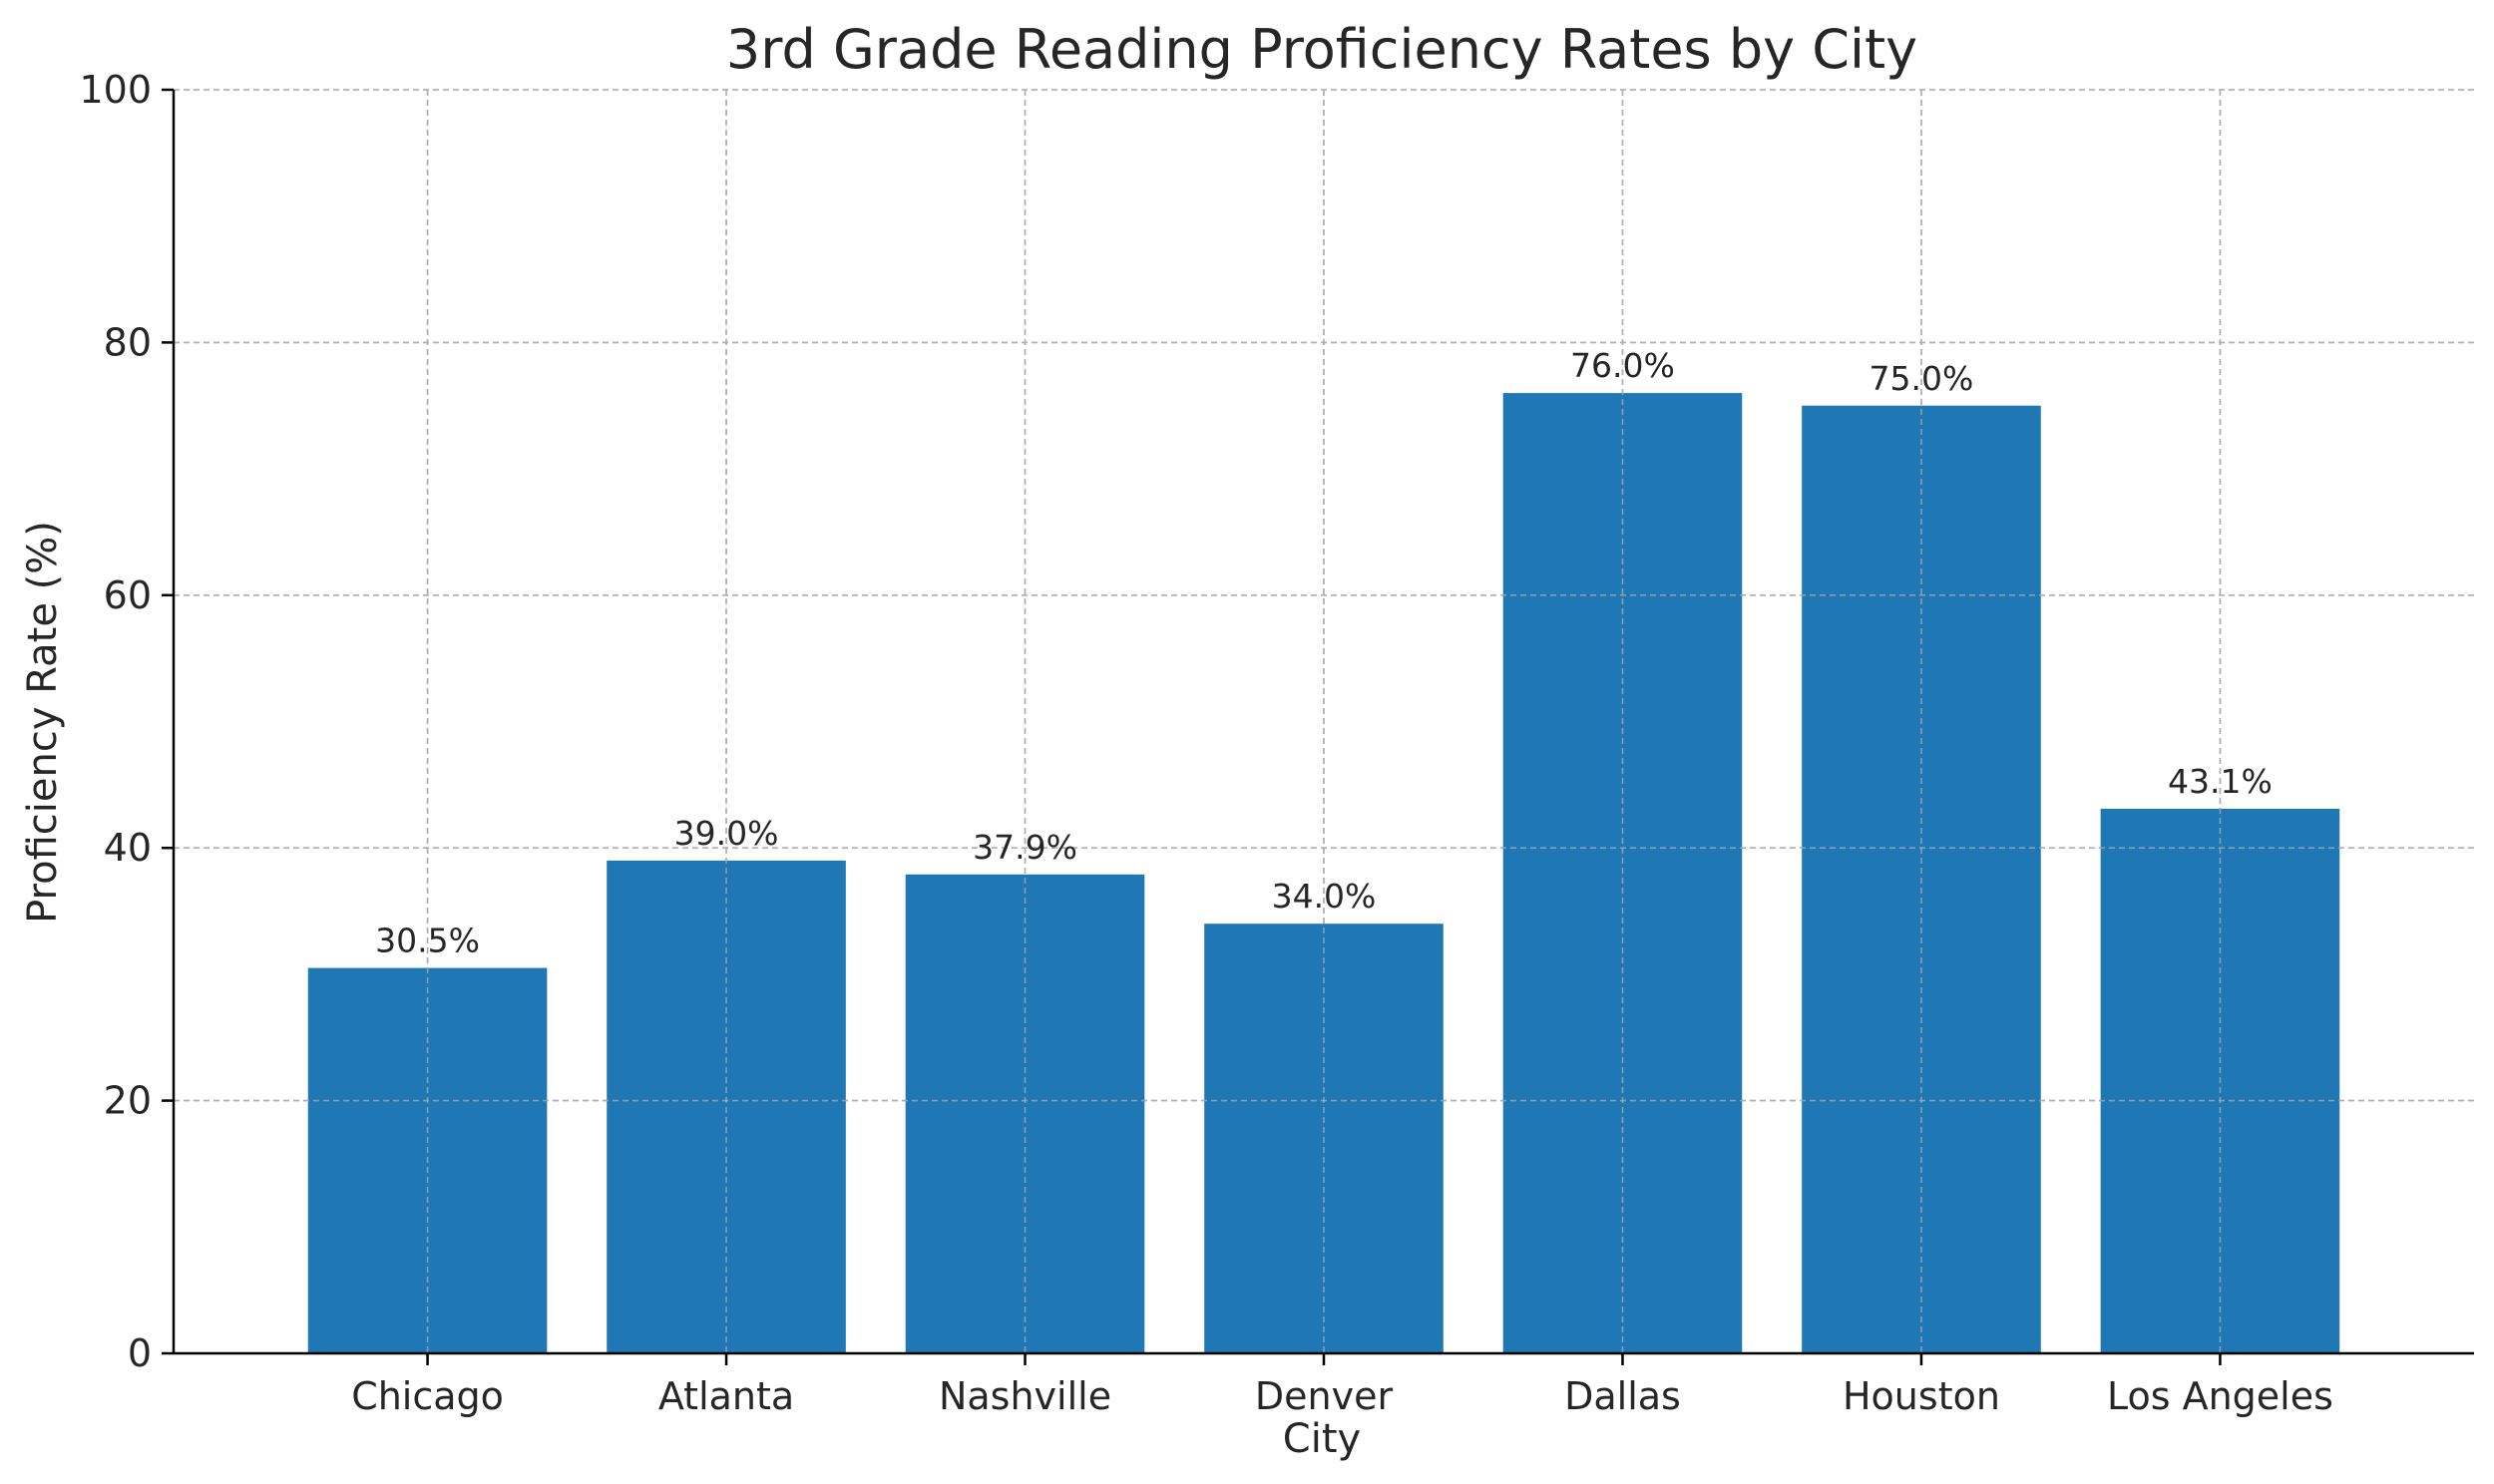 The height and width of the screenshot is (1484, 2494). Describe the element at coordinates (115, 90) in the screenshot. I see `y-tick-label: 100` at that location.